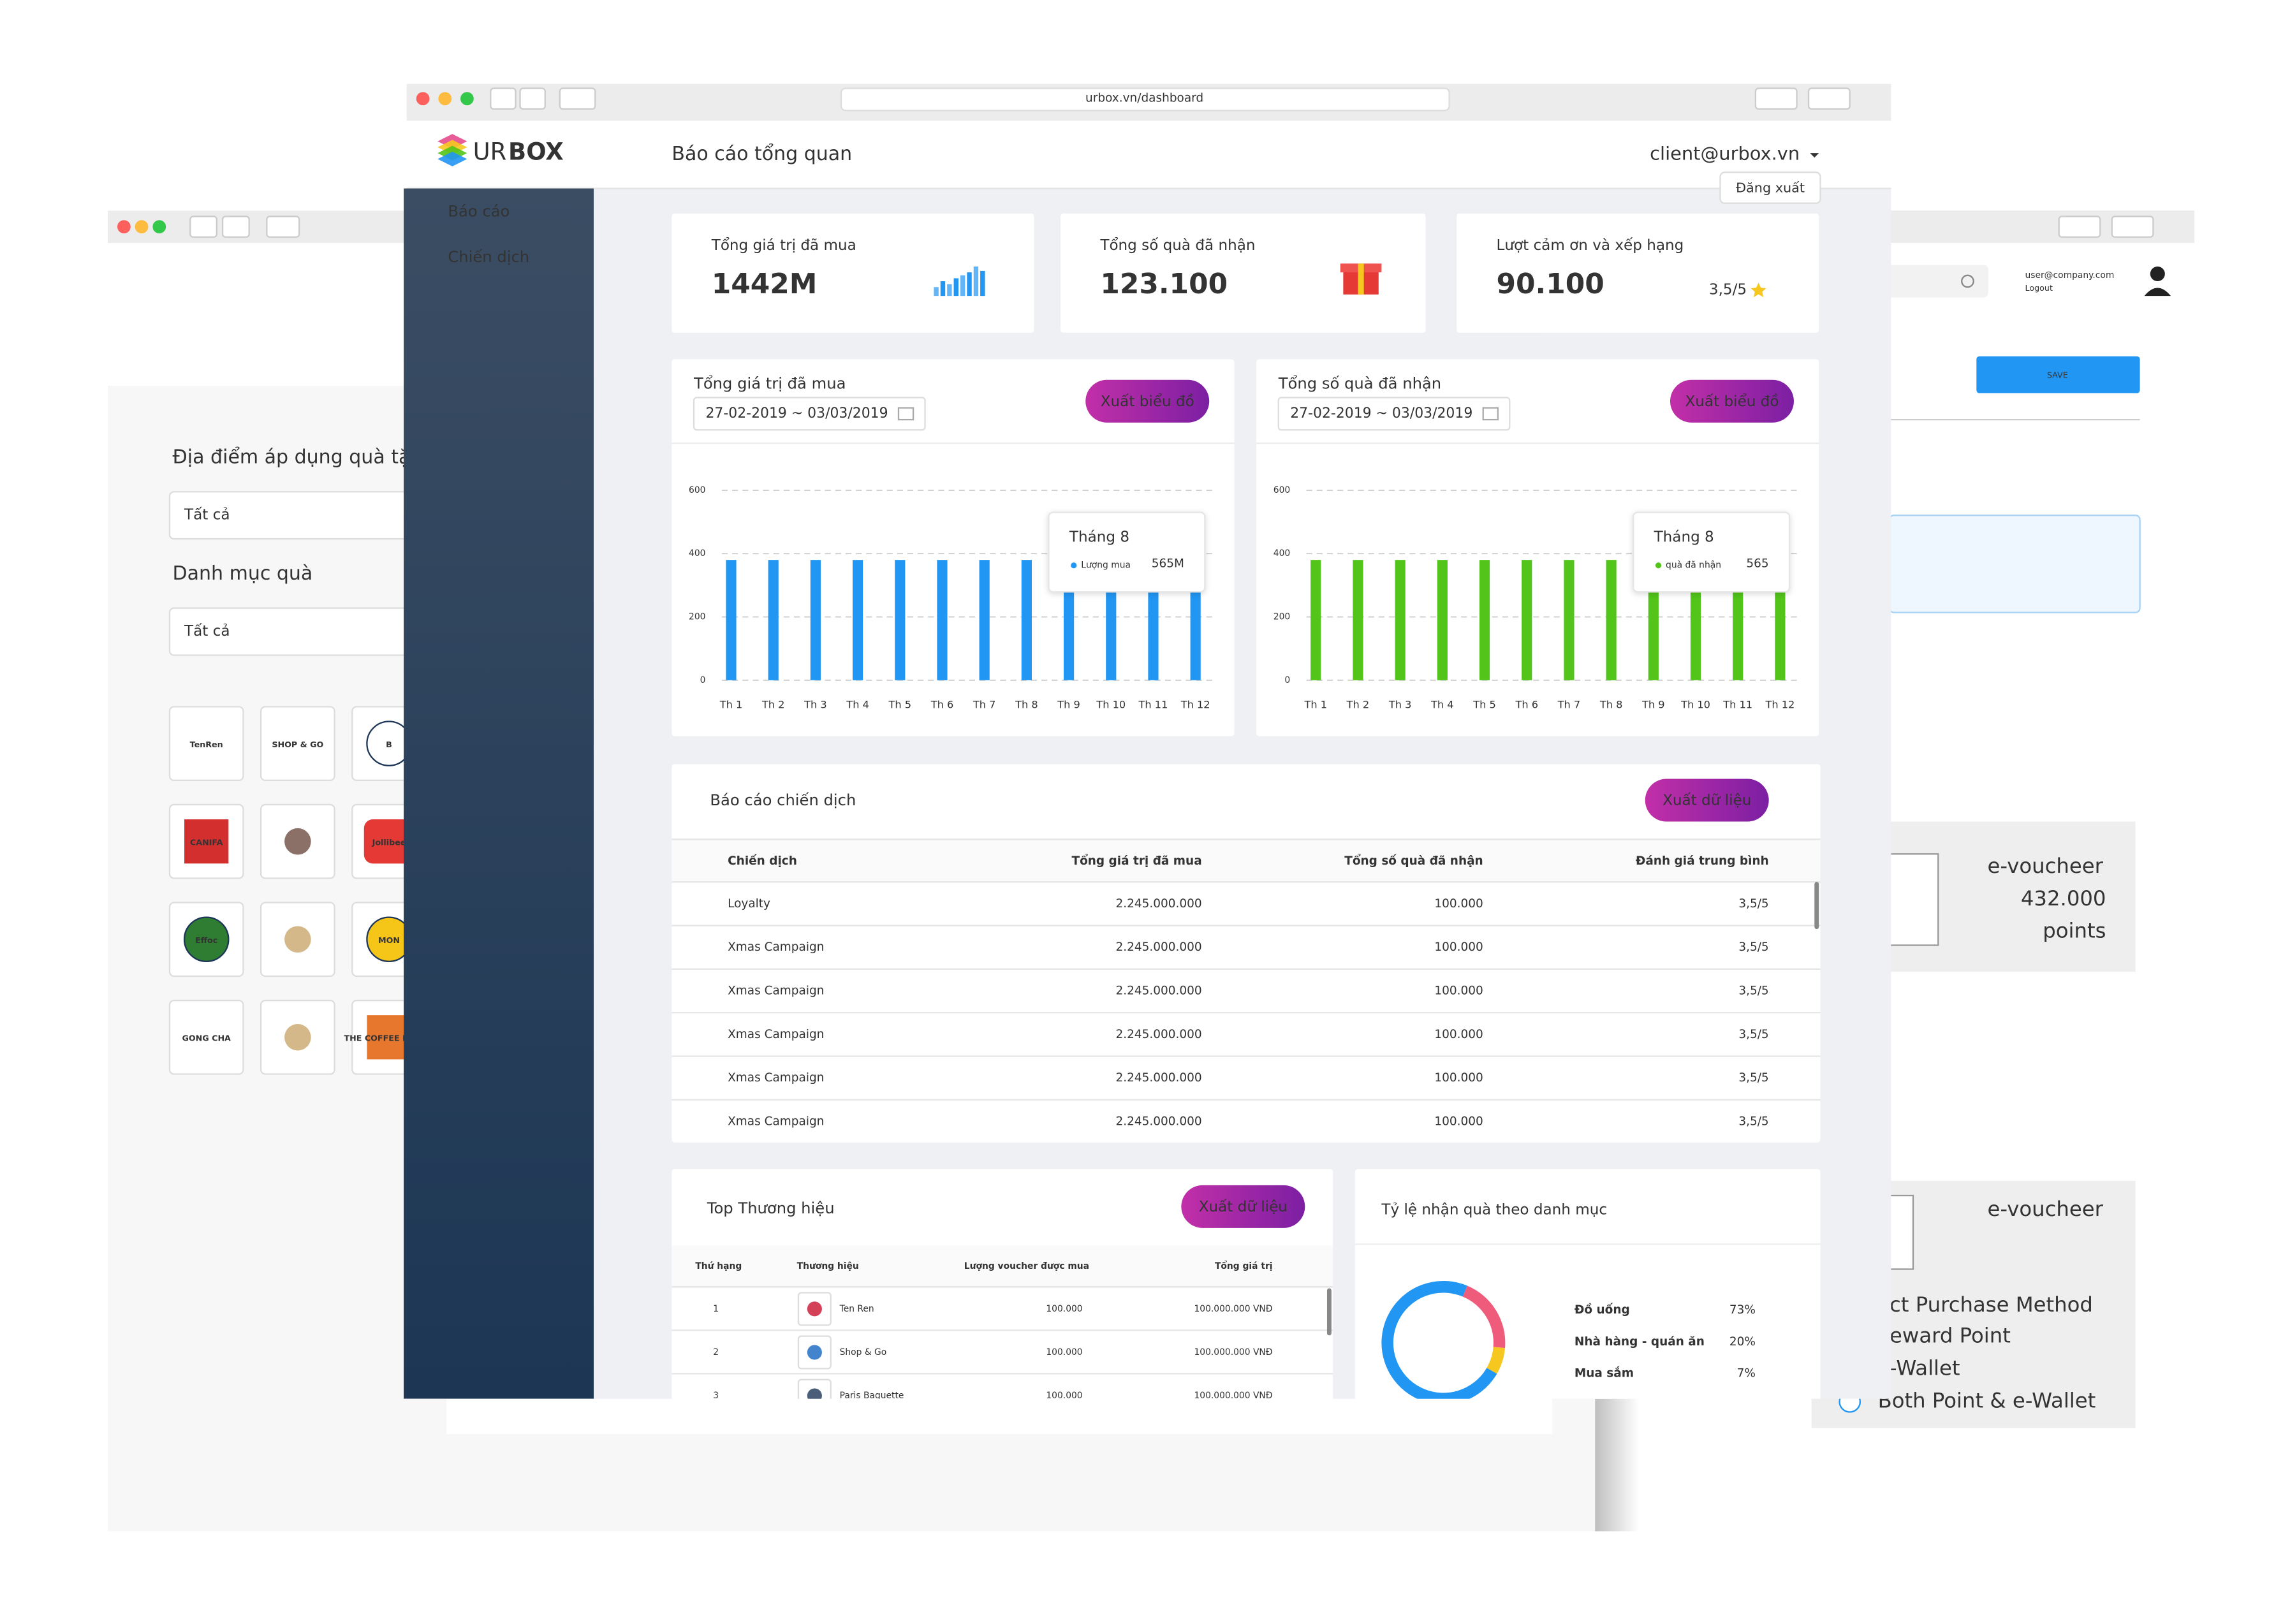 This screenshot has width=2283, height=1624. Describe the element at coordinates (1987, 1400) in the screenshot. I see `method-option: Both Point & e-Wallet` at that location.